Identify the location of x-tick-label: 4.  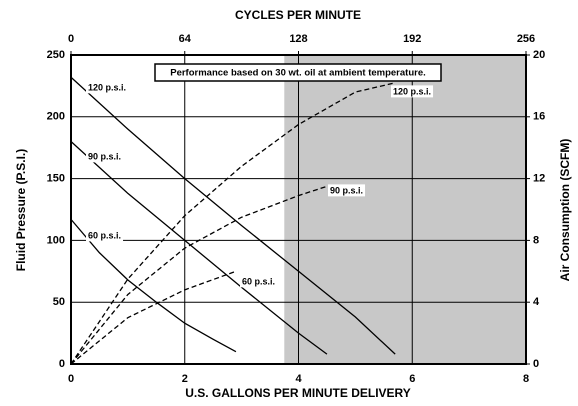
(298, 379).